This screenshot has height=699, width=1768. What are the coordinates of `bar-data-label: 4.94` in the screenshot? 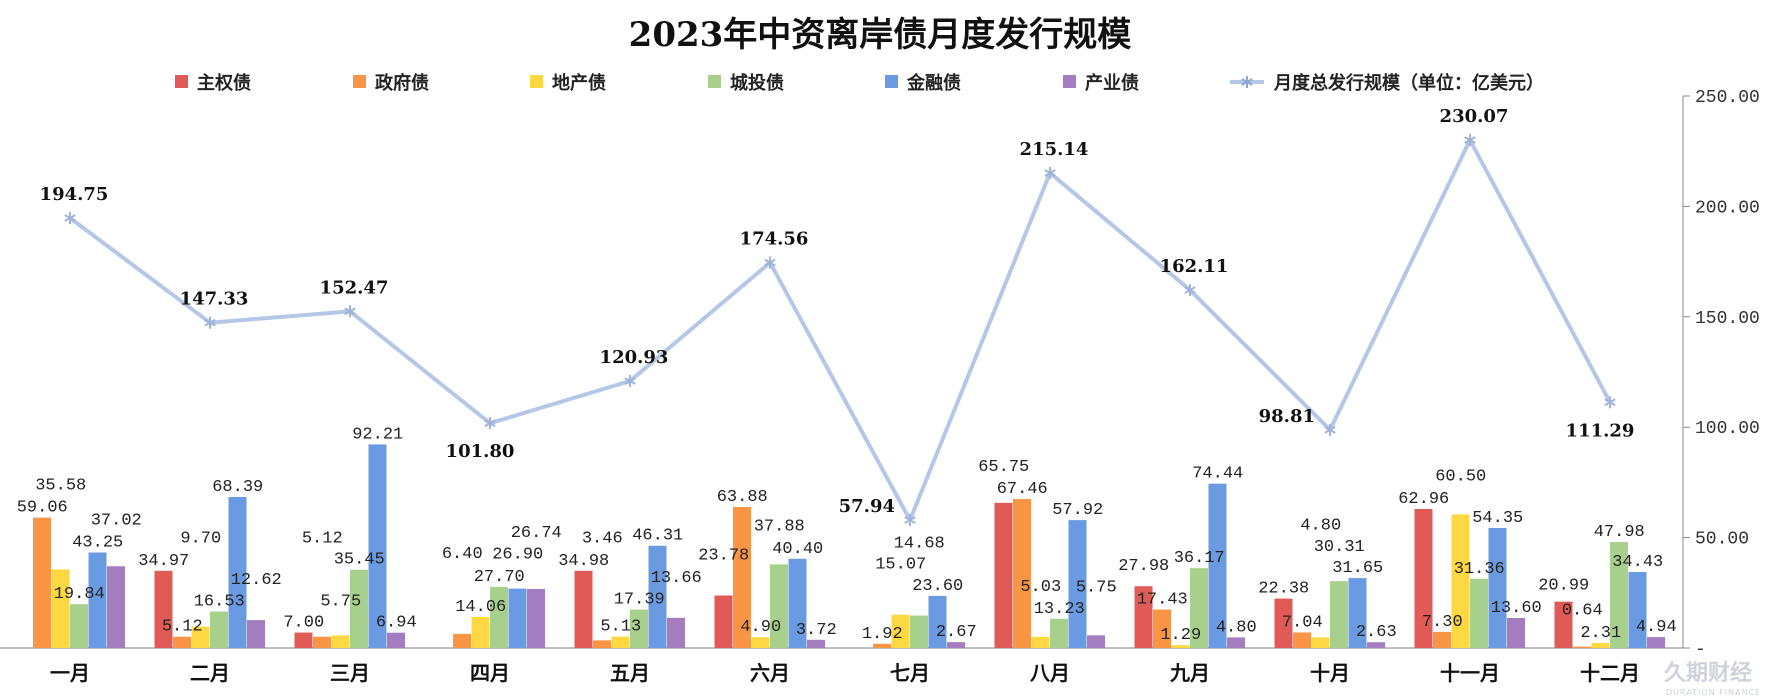 It's located at (1656, 627).